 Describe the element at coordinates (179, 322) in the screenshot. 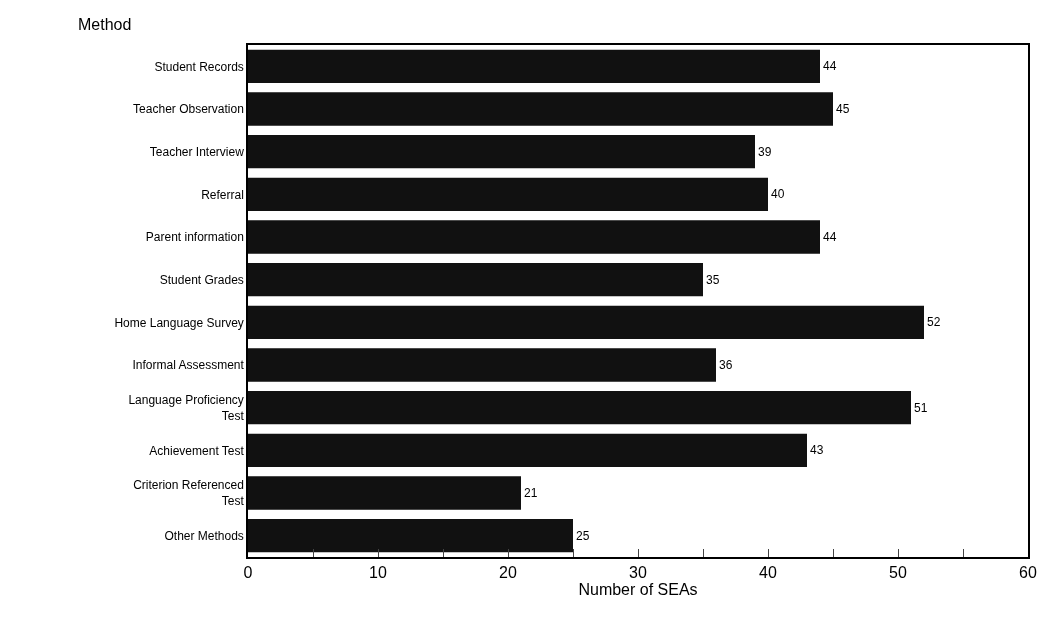

I see `y-tick-label: Home Language Survey` at that location.